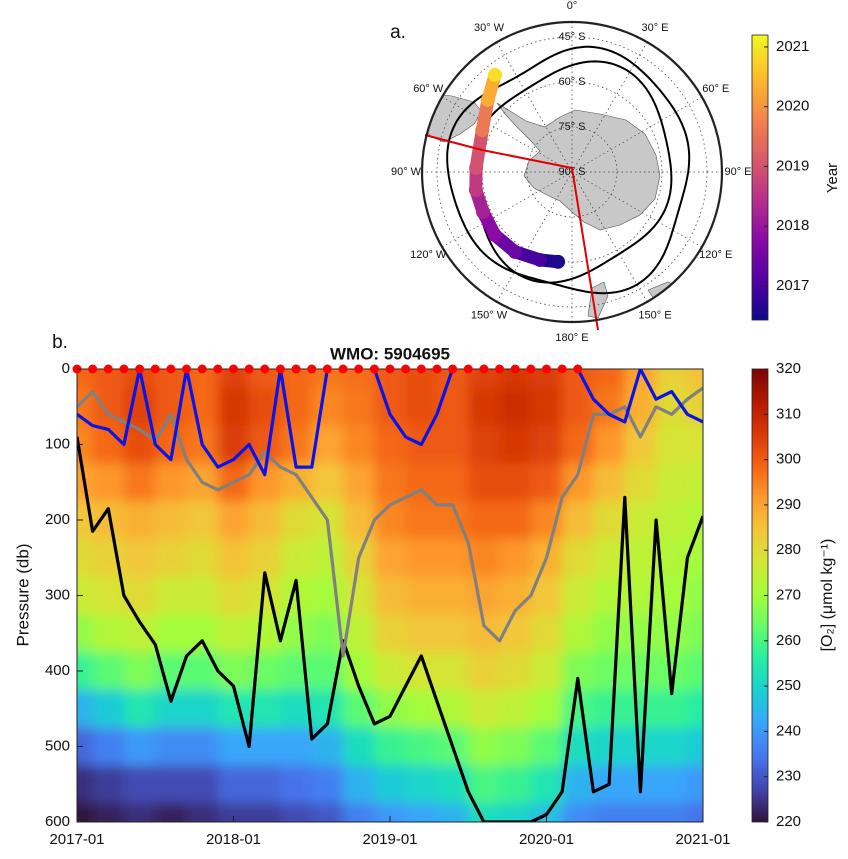 The width and height of the screenshot is (848, 859). What do you see at coordinates (57, 821) in the screenshot?
I see `y-tick-label: 600` at bounding box center [57, 821].